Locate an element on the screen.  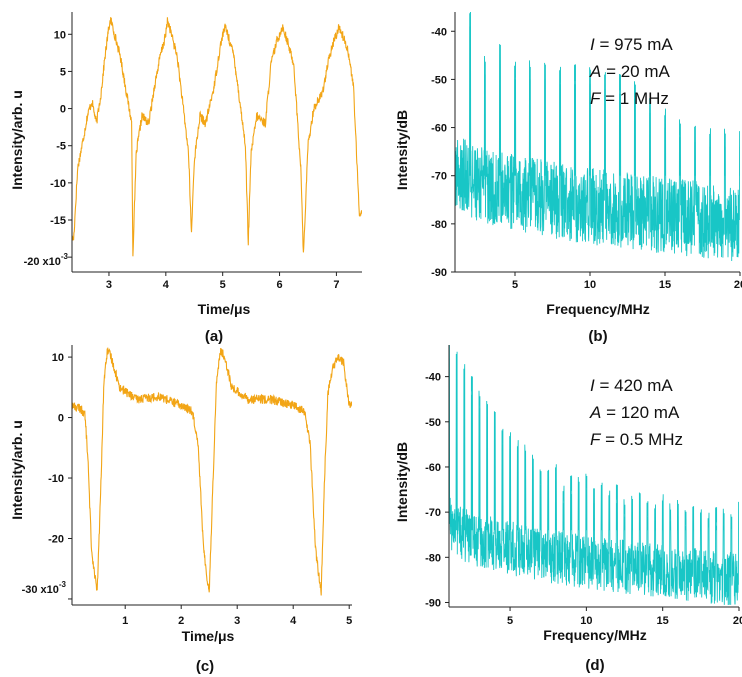
panel-c-x-tick-label: 4 is located at coordinates (293, 621).